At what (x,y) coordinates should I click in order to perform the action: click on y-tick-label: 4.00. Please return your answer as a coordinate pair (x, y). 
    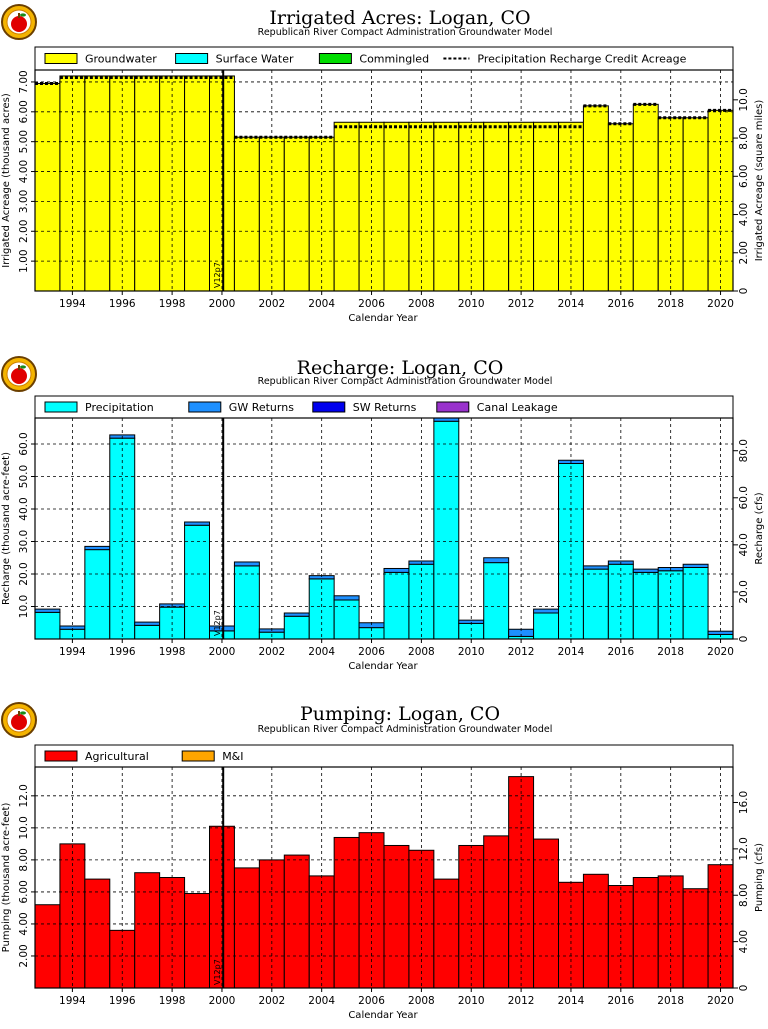
    Looking at the image, I should click on (24, 171).